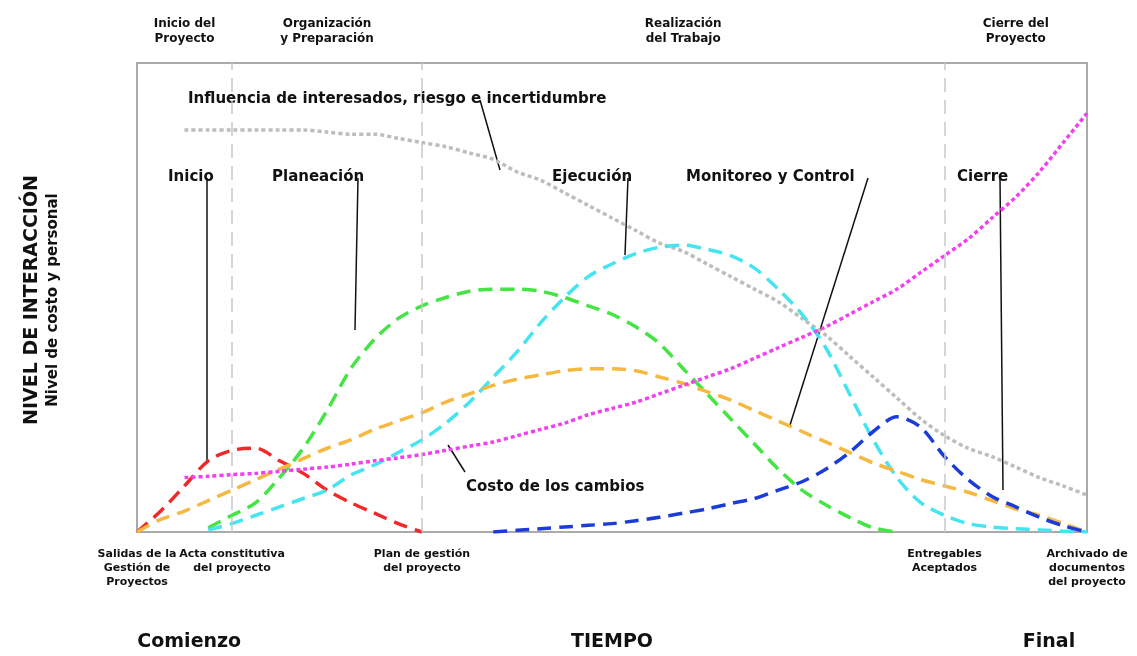 The width and height of the screenshot is (1137, 656). Describe the element at coordinates (555, 485) in the screenshot. I see `series-label: Costo de los cambios` at that location.